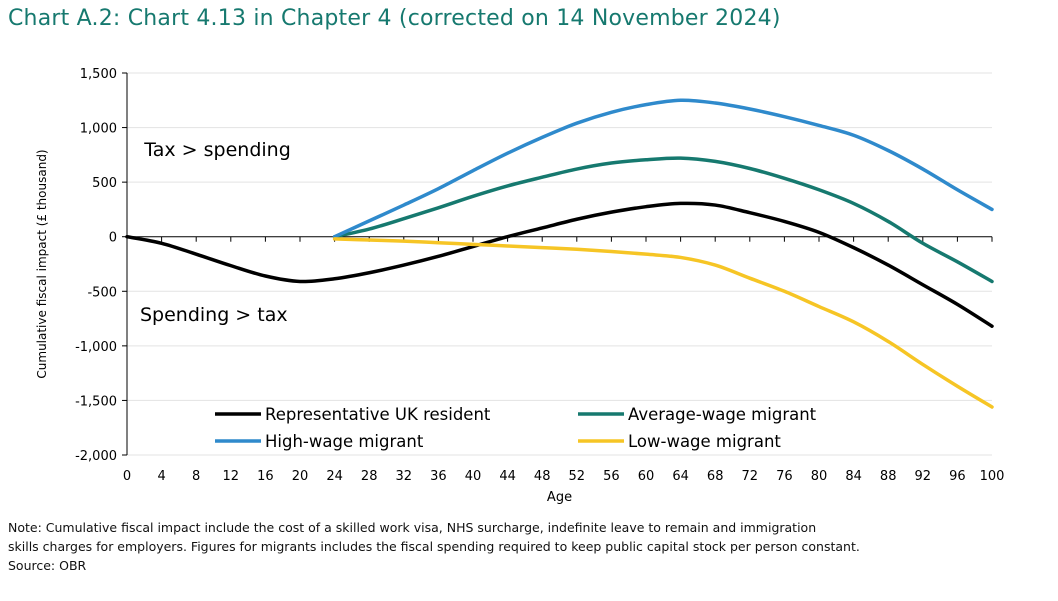 The width and height of the screenshot is (1058, 601). I want to click on y-tick-label: -1,500, so click(96, 401).